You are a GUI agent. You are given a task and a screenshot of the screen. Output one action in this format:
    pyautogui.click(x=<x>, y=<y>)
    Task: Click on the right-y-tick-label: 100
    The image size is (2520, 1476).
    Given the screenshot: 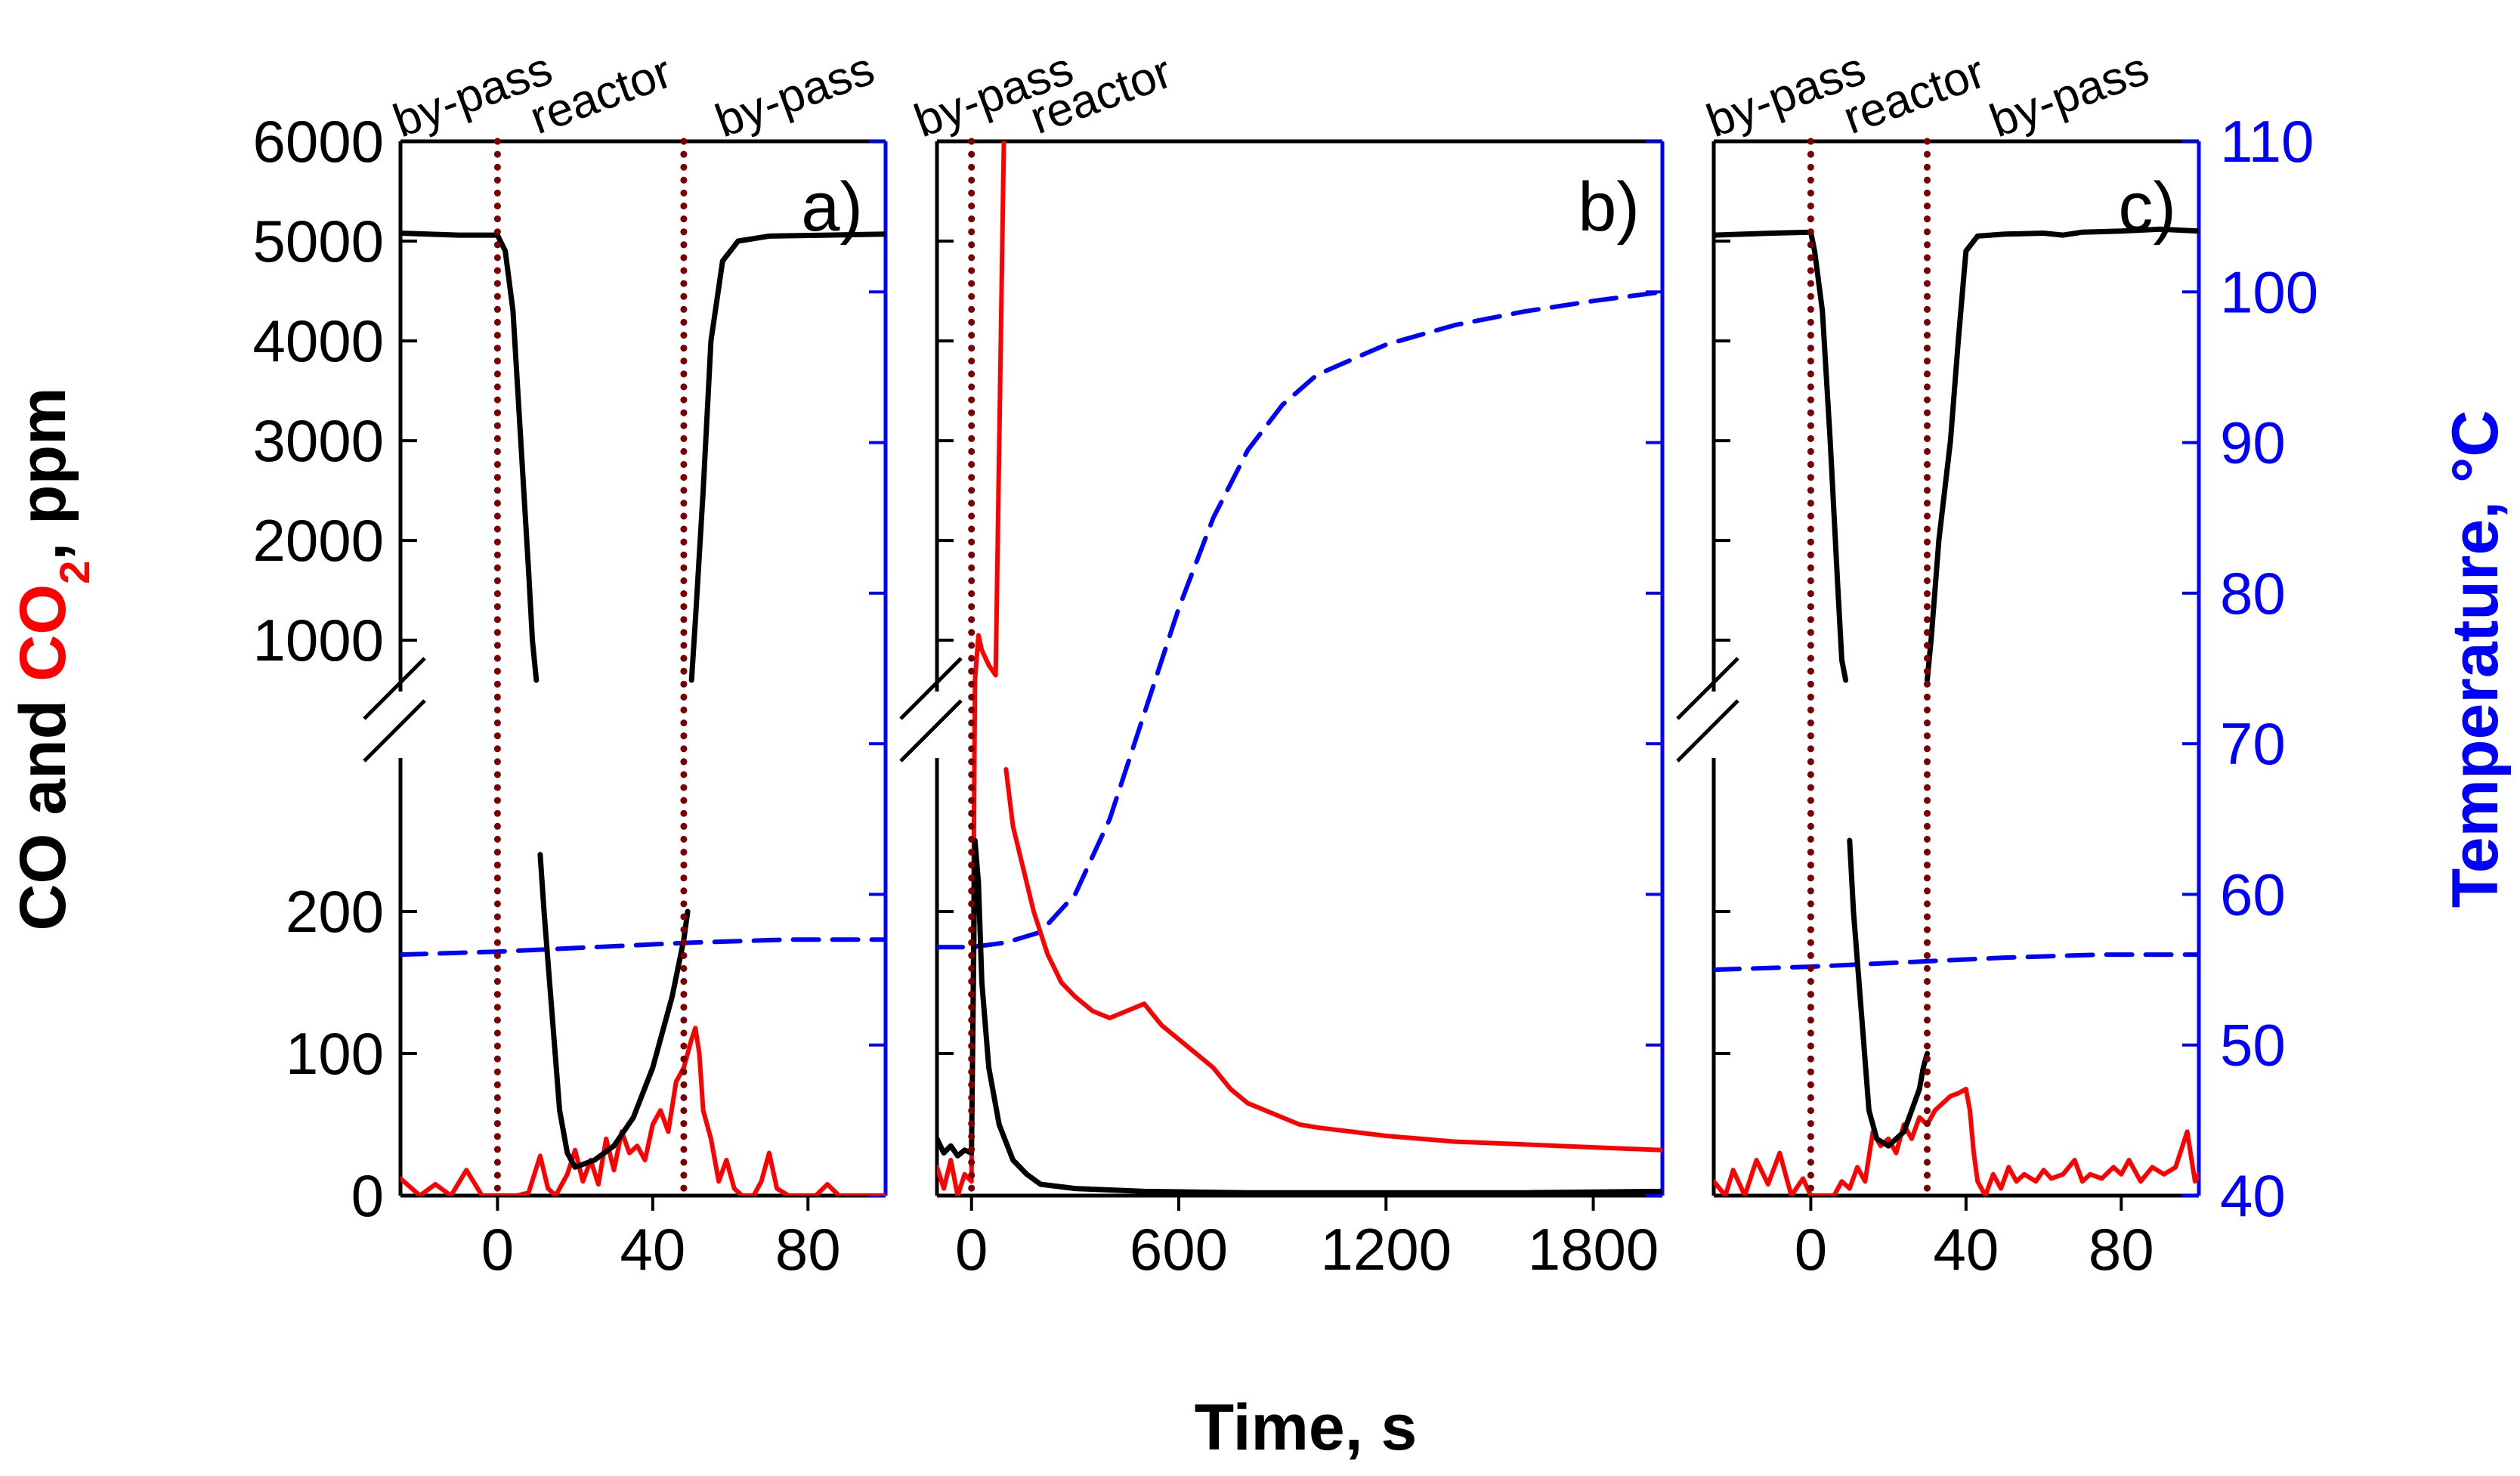 What is the action you would take?
    pyautogui.click(x=2269, y=291)
    